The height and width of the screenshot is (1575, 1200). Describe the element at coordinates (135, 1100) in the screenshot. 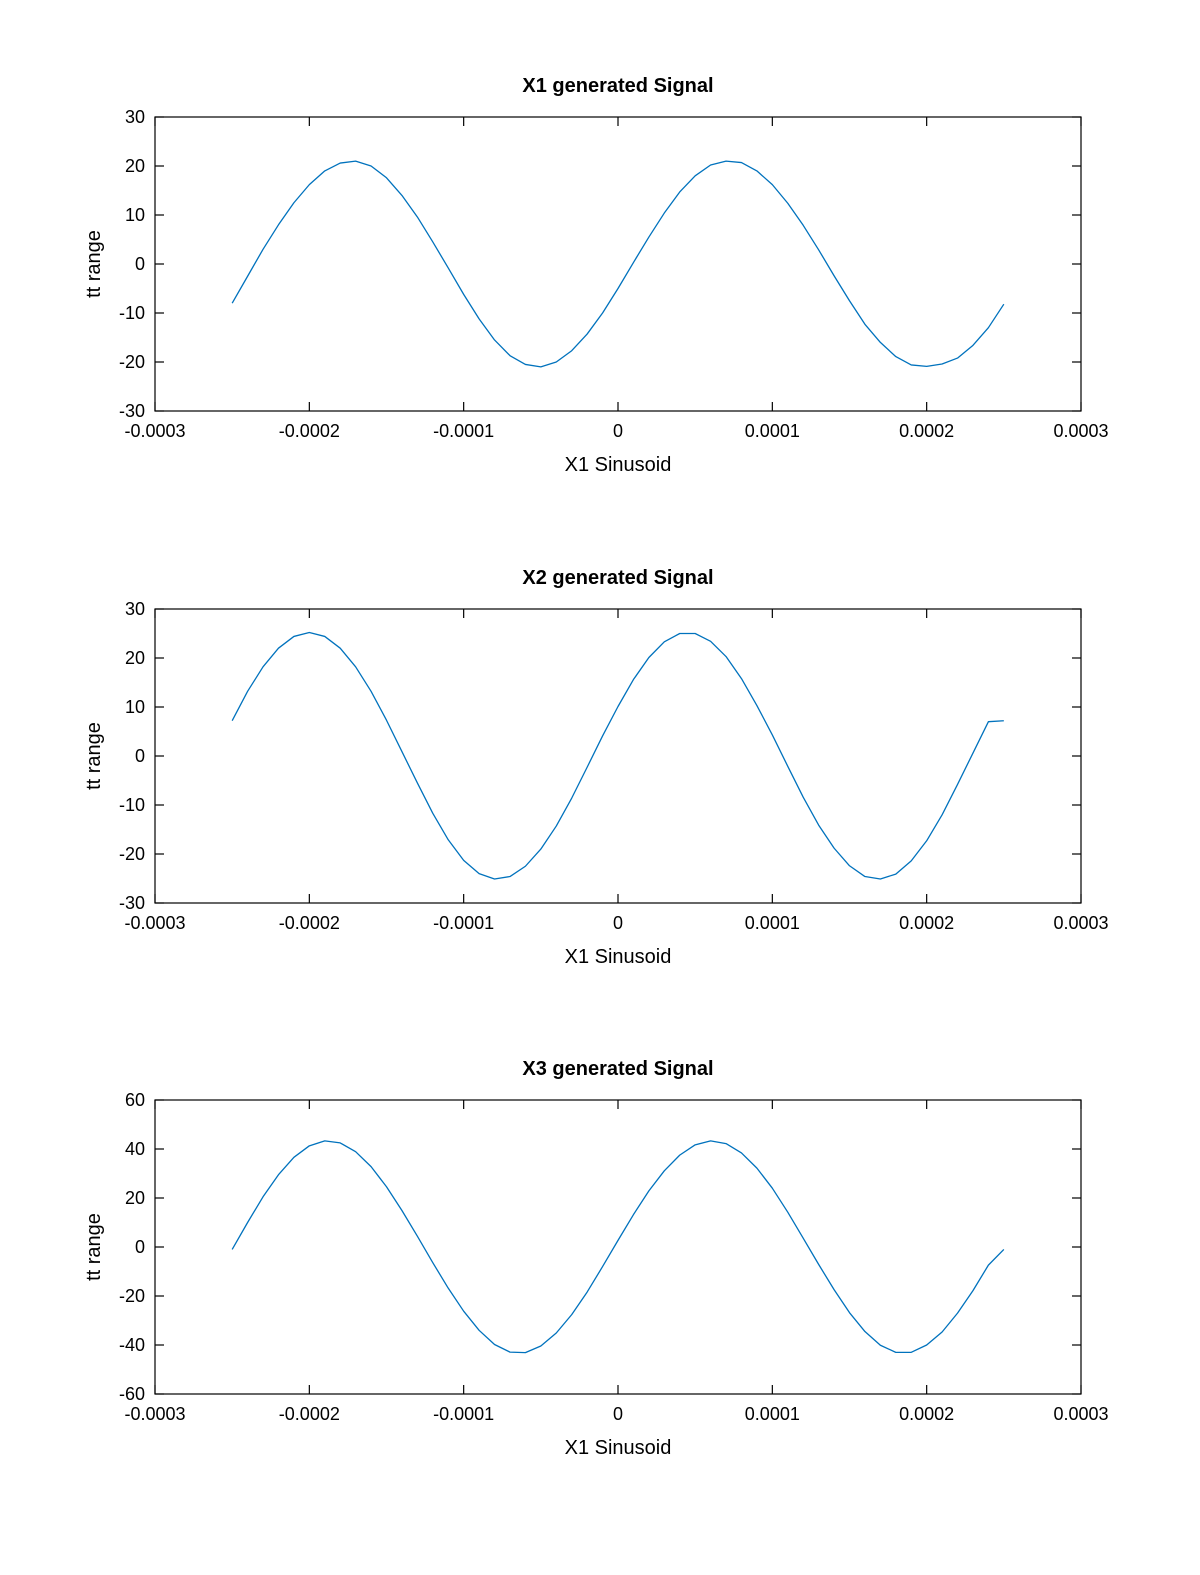

I see `y-tick-label: 60` at that location.